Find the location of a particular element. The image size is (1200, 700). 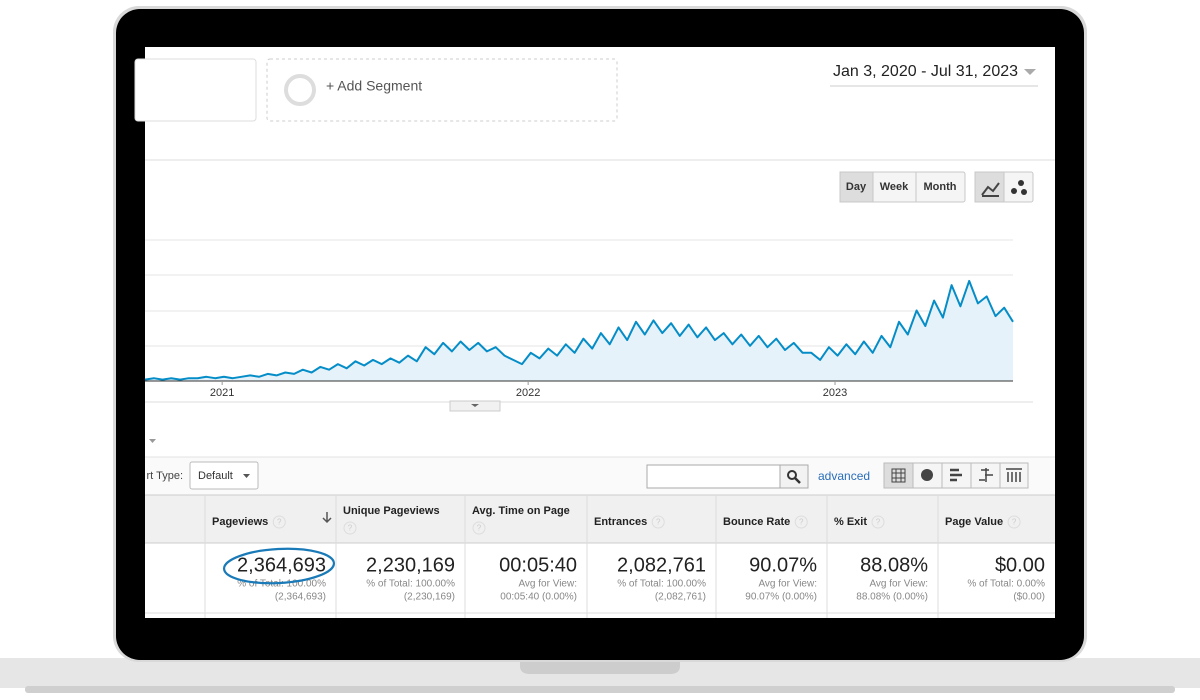

view-button: Month is located at coordinates (940, 187).